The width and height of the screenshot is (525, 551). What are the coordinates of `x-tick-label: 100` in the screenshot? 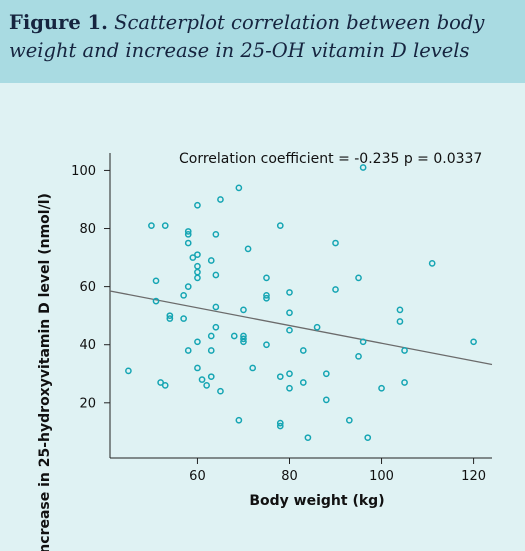 It's located at (381, 476).